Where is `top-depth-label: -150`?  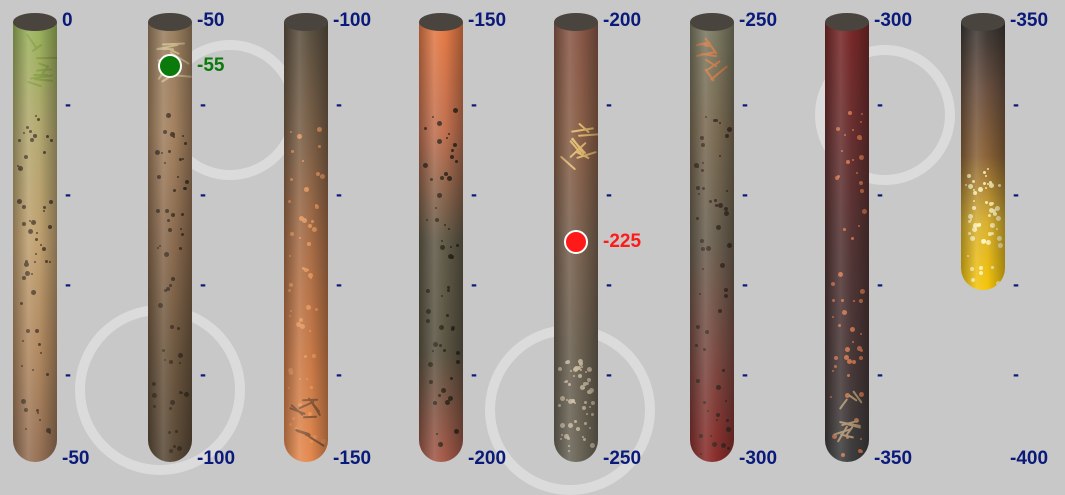
top-depth-label: -150 is located at coordinates (487, 20).